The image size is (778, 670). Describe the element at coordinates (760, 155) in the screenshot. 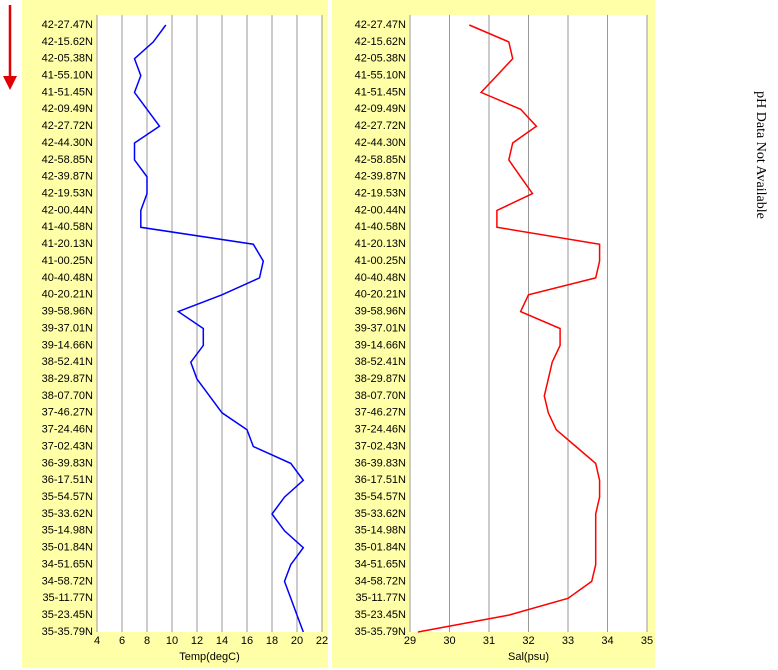

I see `ph-message: pH Data Not Available` at that location.